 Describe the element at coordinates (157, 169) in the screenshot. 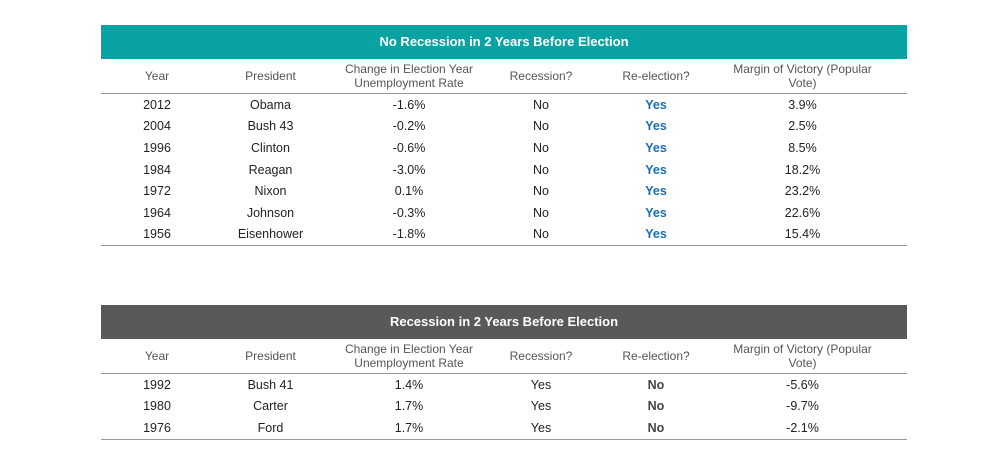

I see `year-cell: 1984` at that location.